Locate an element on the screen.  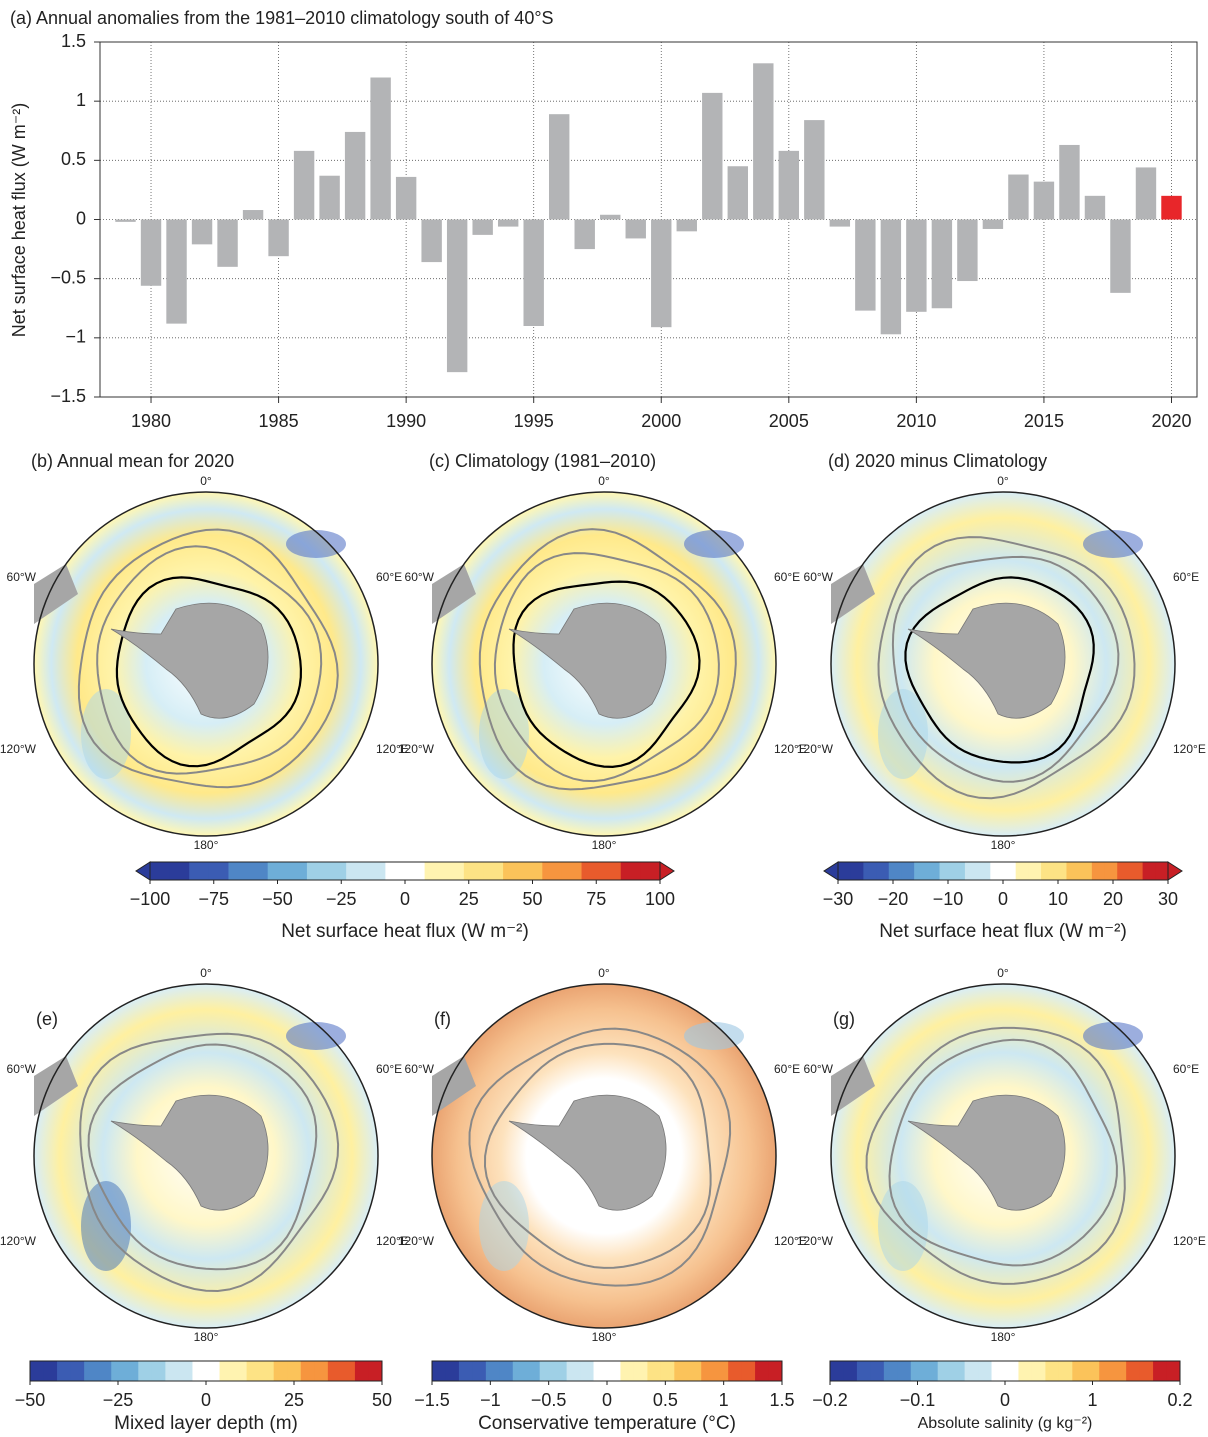
map-title: (f) is located at coordinates (442, 1019).